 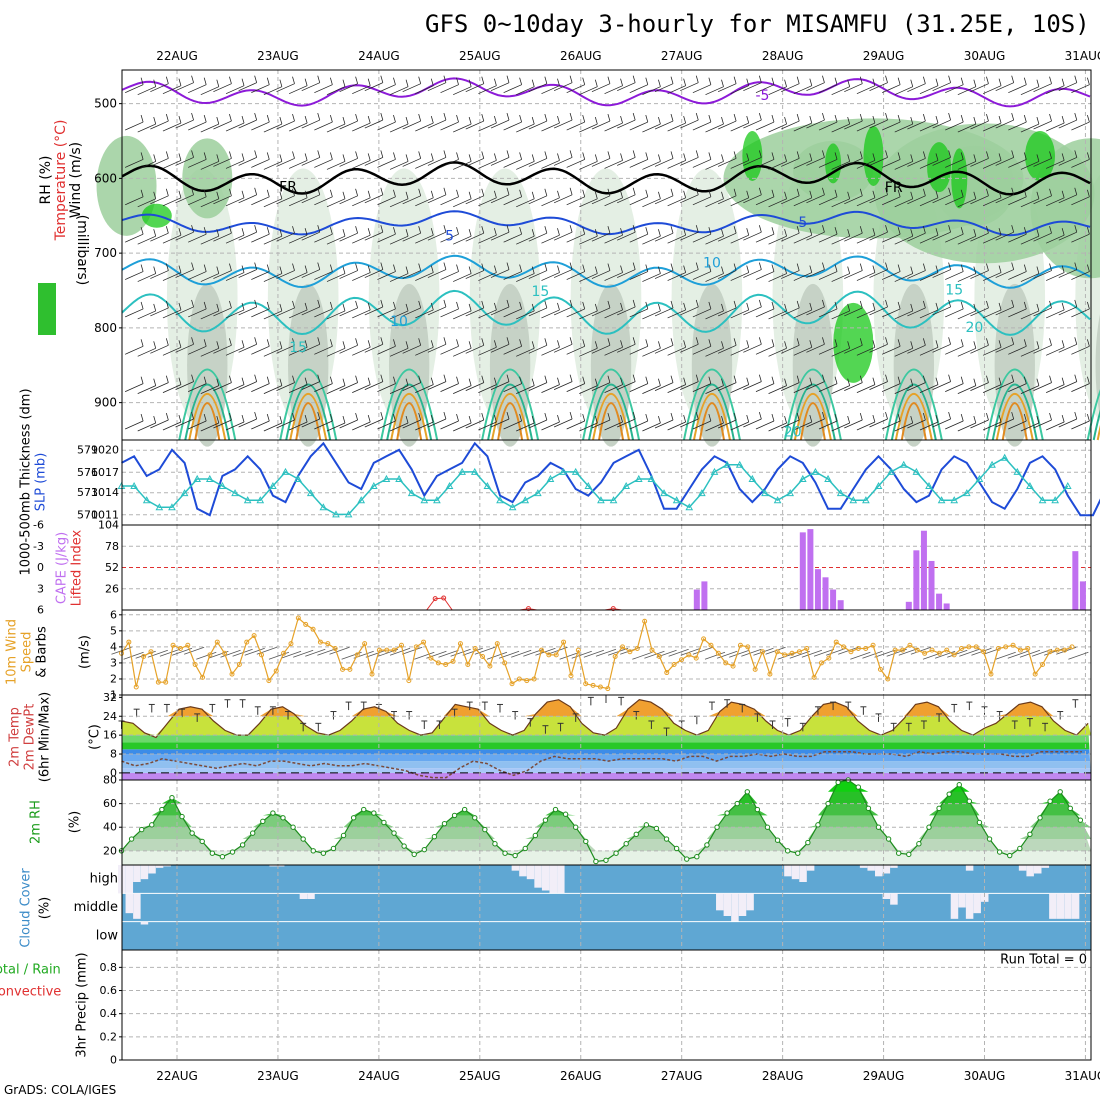 I want to click on cape-bar, so click(x=840, y=605).